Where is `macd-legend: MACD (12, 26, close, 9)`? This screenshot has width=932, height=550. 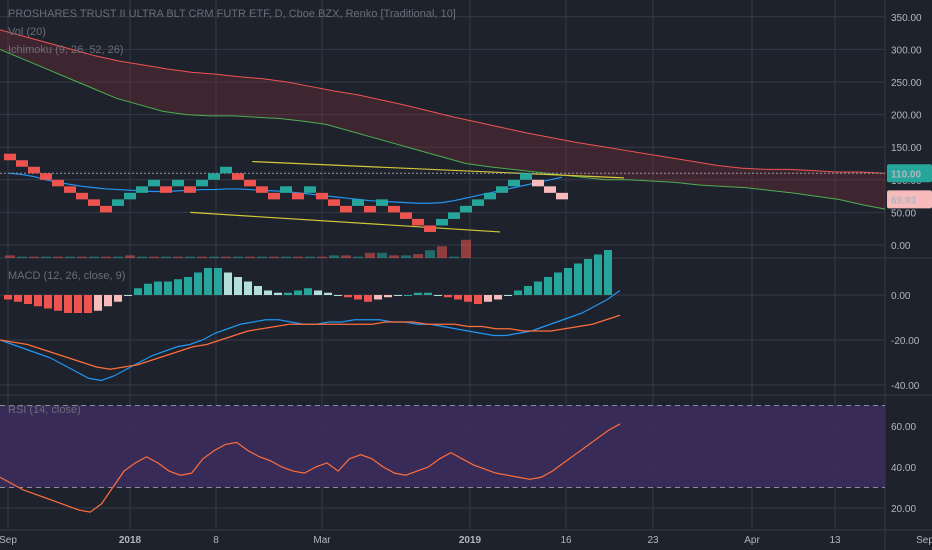
macd-legend: MACD (12, 26, close, 9) is located at coordinates (67, 276).